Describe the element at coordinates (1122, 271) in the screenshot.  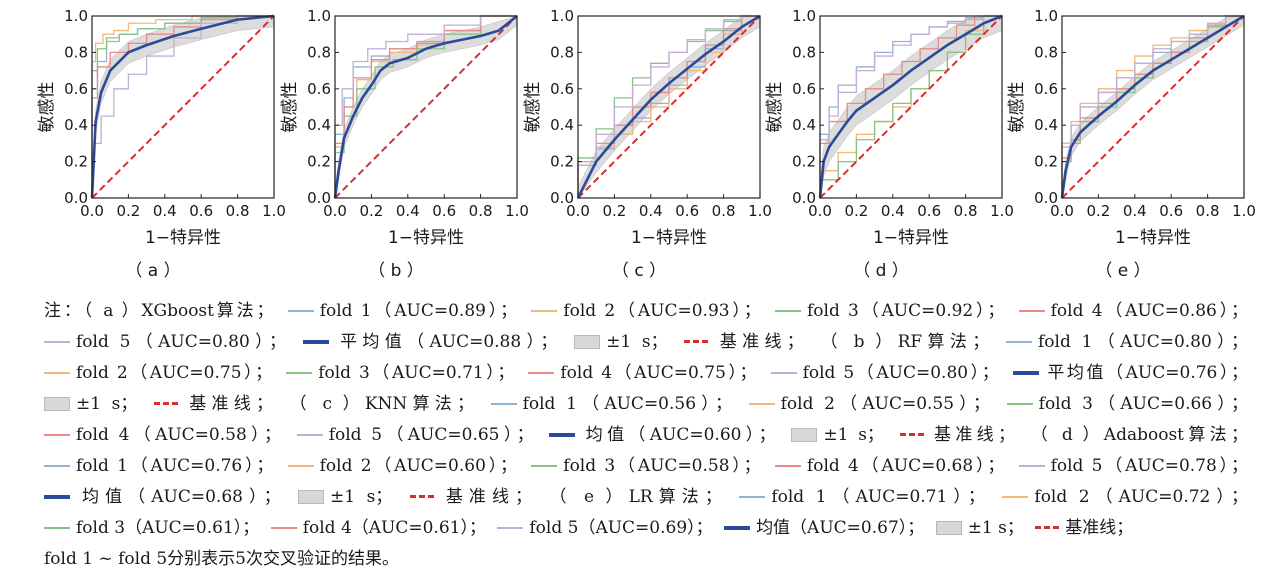
I see `panel-label: （ e ）` at that location.